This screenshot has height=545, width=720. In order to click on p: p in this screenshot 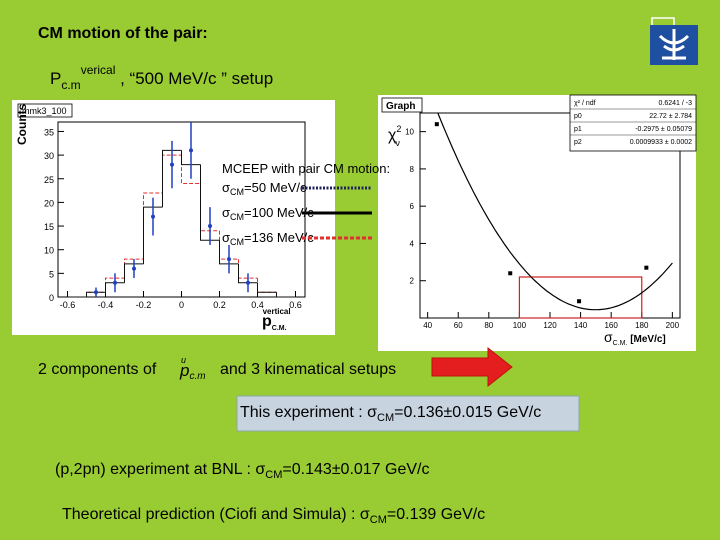, I will do `click(184, 370)`.